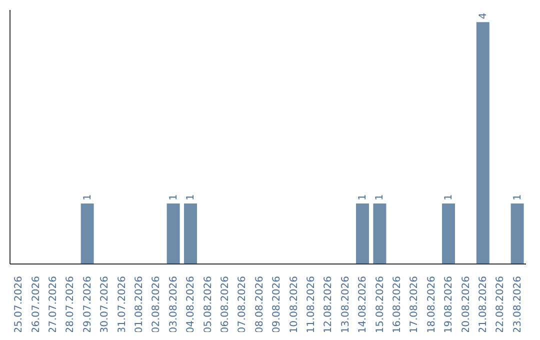 The height and width of the screenshot is (340, 540). I want to click on data-label: 4, so click(483, 16).